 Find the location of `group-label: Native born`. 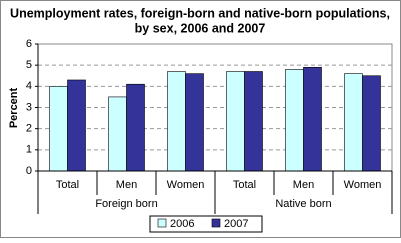

group-label: Native born is located at coordinates (303, 204).